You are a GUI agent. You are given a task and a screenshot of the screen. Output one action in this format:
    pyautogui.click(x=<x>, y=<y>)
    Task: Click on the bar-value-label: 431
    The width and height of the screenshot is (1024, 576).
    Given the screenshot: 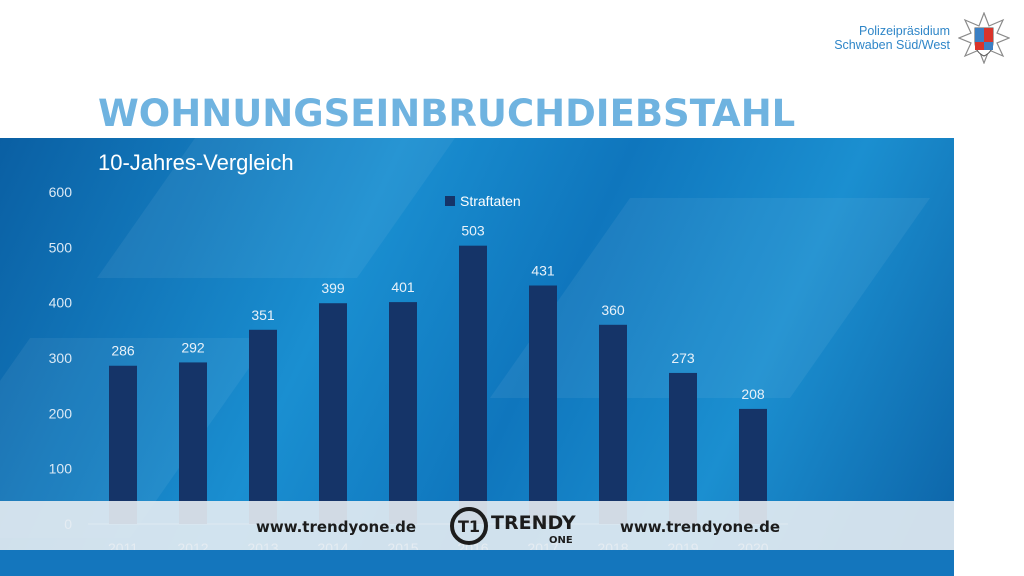 What is the action you would take?
    pyautogui.click(x=543, y=271)
    